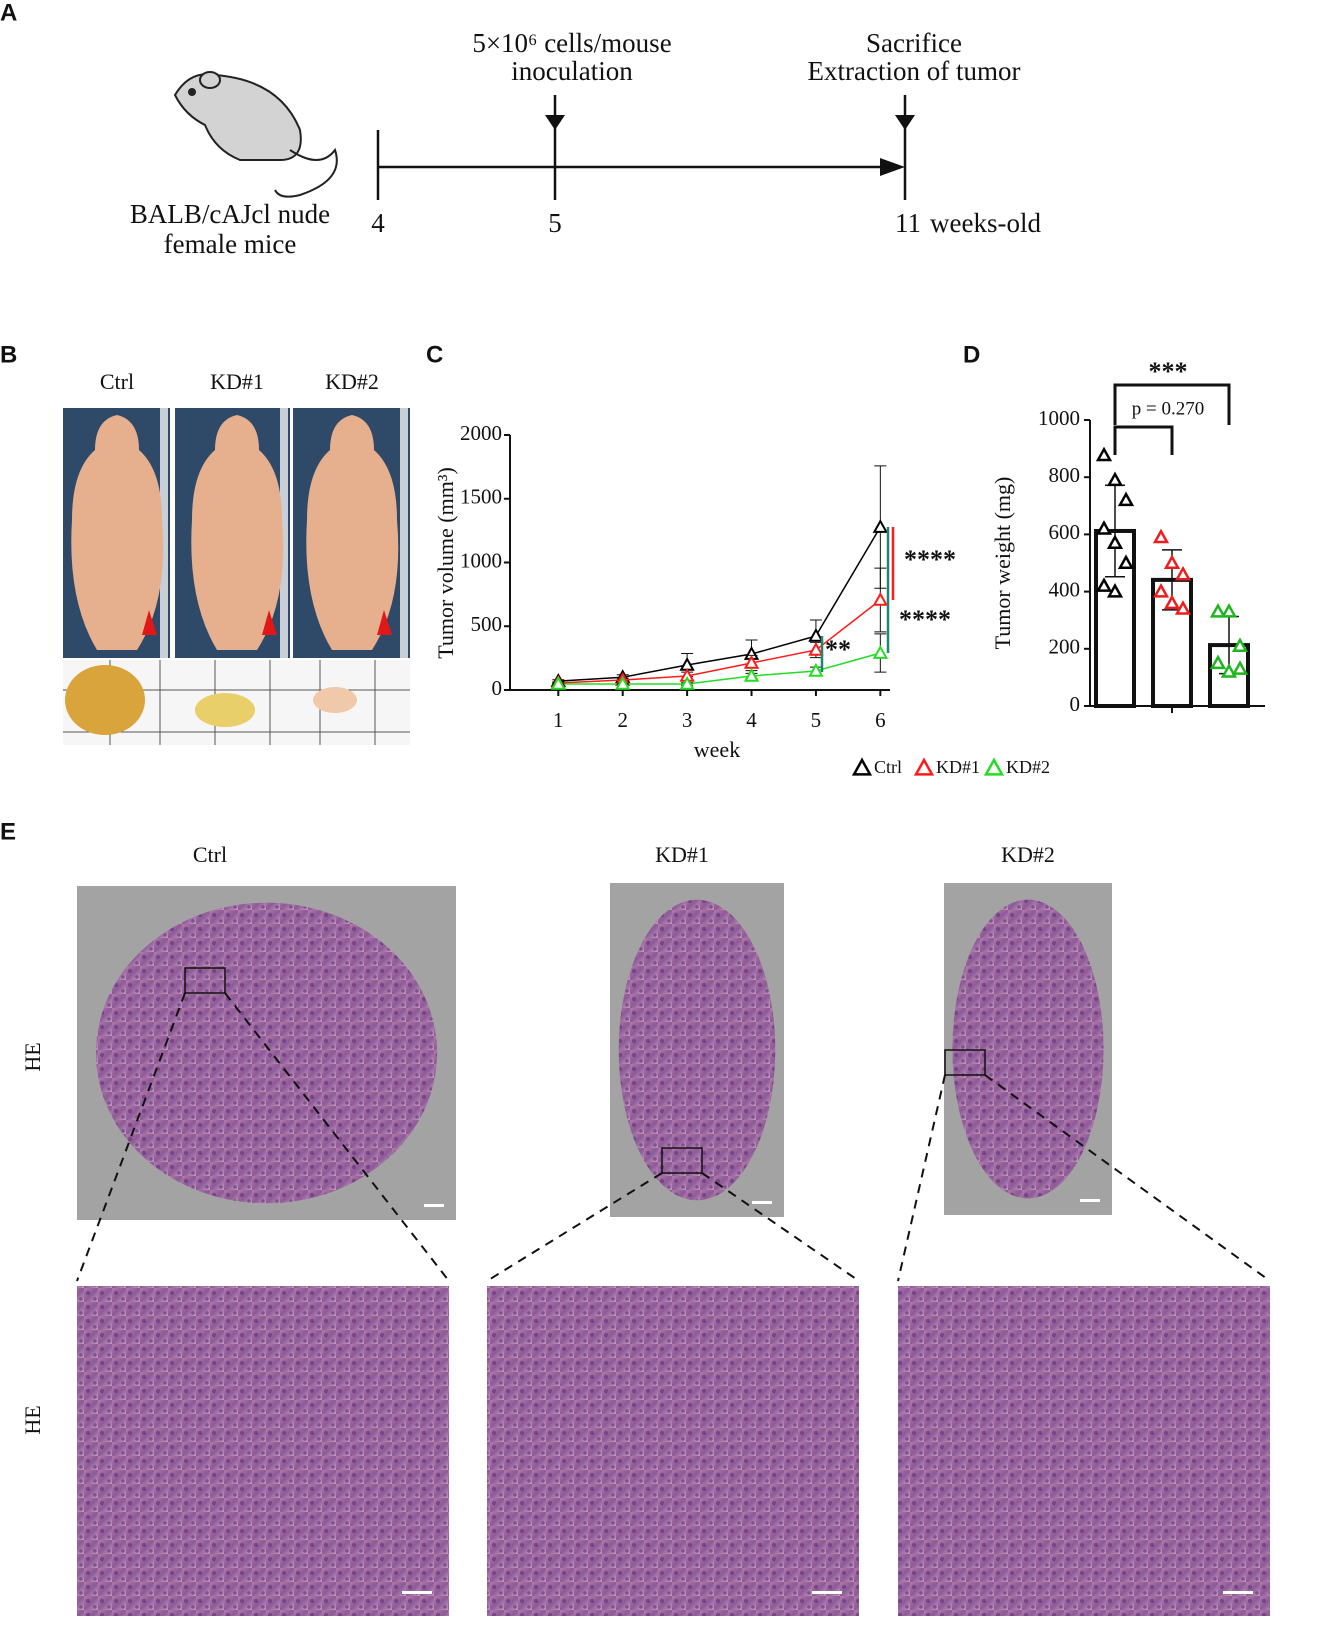 The height and width of the screenshot is (1629, 1321). Describe the element at coordinates (971, 354) in the screenshot. I see `panel-letter: D` at that location.